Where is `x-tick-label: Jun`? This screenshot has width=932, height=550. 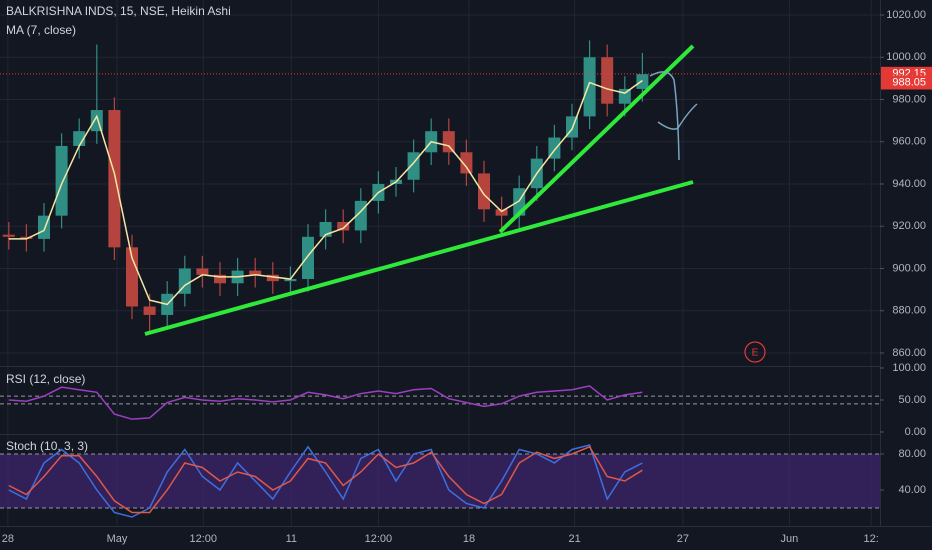
x-tick-label: Jun is located at coordinates (789, 539).